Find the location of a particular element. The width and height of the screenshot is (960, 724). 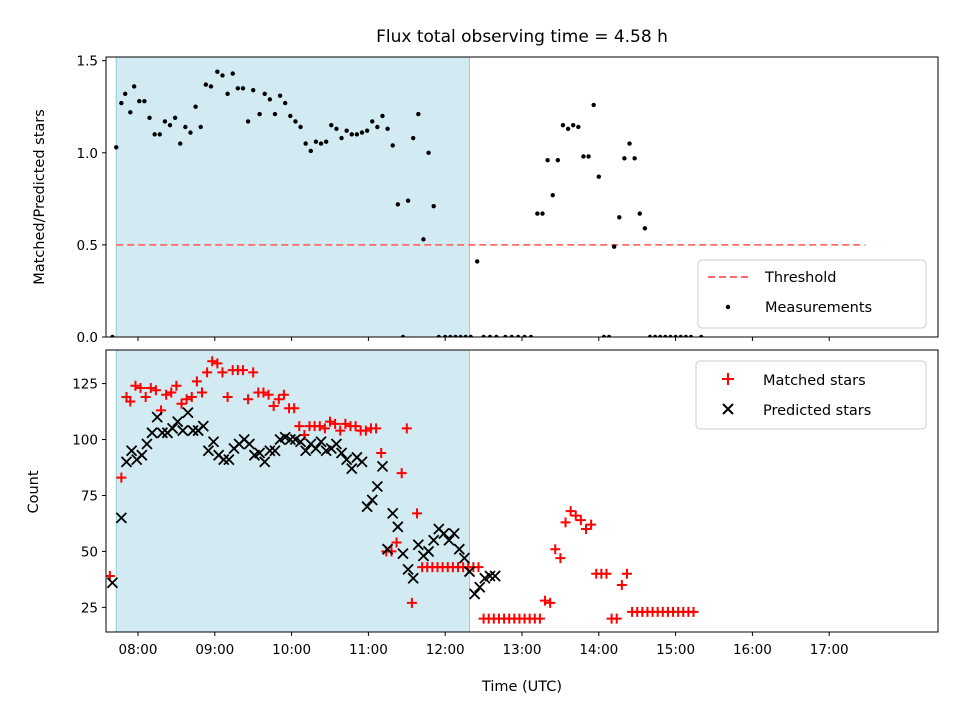

x-tick-label: 17:00 is located at coordinates (829, 650).